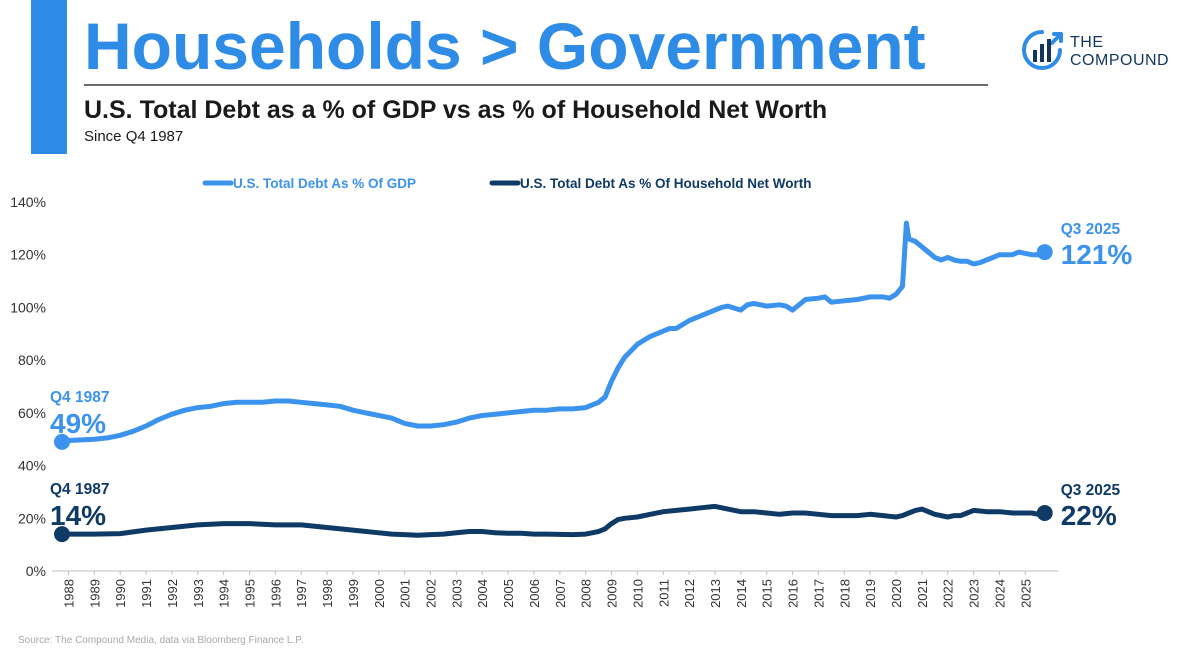  Describe the element at coordinates (28, 202) in the screenshot. I see `y-tick-label: 140%` at that location.